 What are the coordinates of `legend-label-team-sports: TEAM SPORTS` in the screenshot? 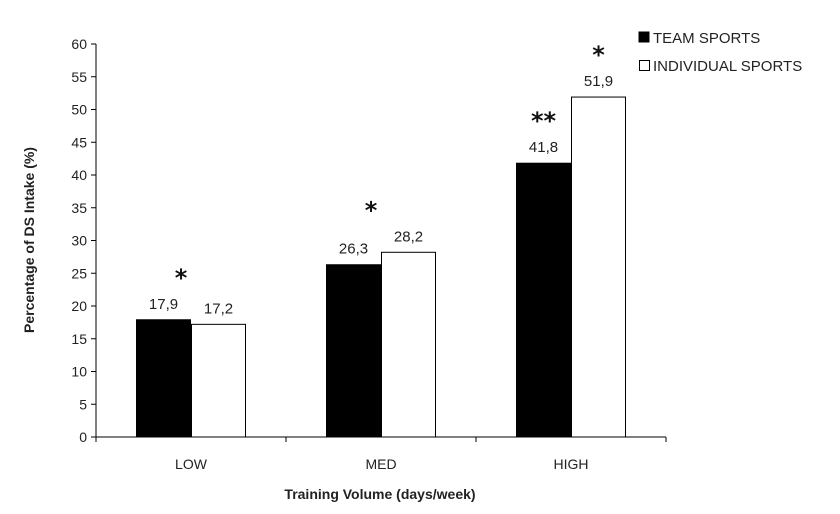 It's located at (706, 38).